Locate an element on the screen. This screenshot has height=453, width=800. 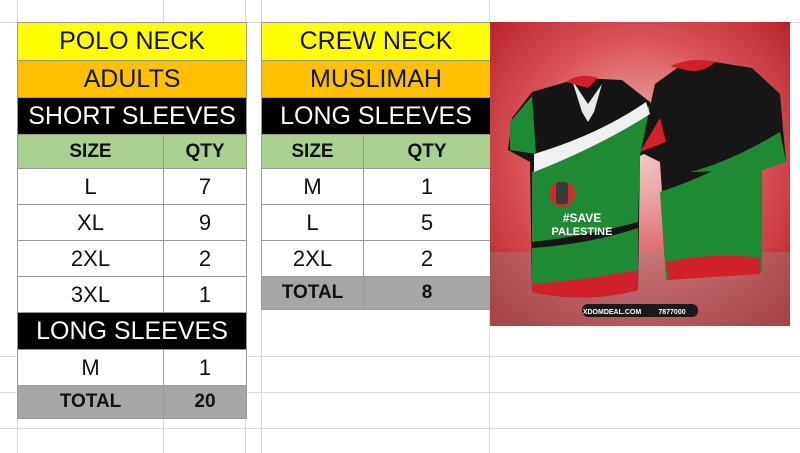
crew-neck-heading: CREW NECK is located at coordinates (376, 41).